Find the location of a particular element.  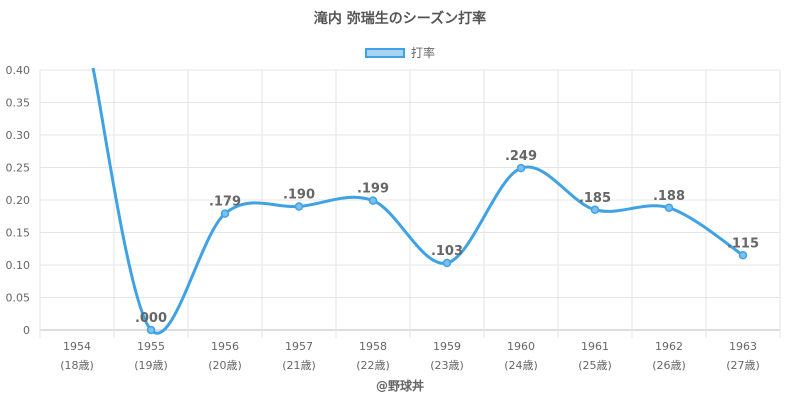

x-tick-sublabel: (24歳) is located at coordinates (521, 365).